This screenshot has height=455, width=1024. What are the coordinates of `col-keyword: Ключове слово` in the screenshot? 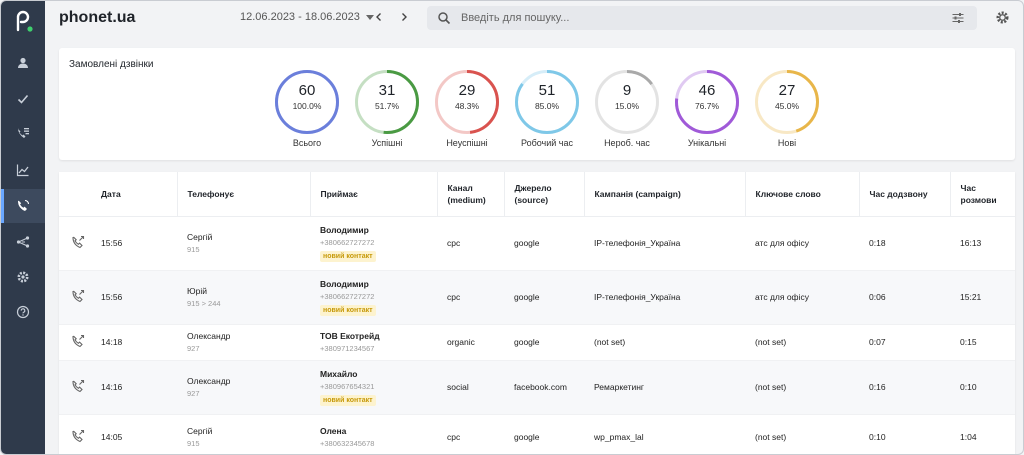 It's located at (802, 194).